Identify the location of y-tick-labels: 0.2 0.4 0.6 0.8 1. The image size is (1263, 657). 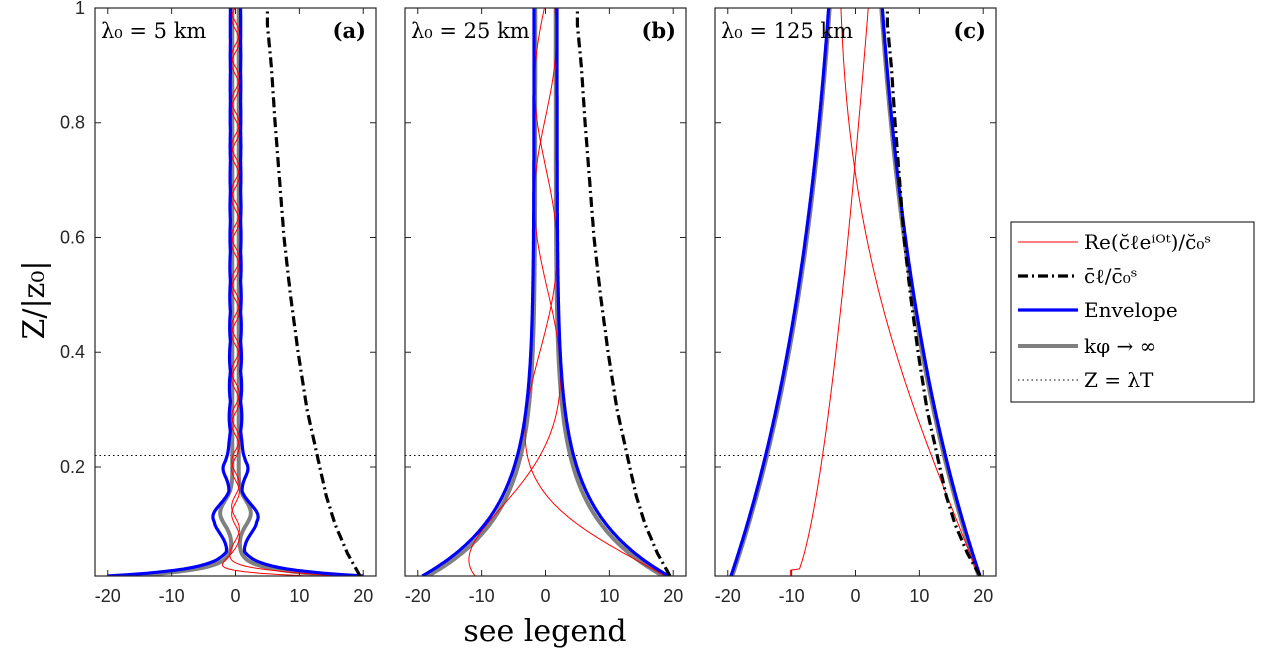
(72, 238).